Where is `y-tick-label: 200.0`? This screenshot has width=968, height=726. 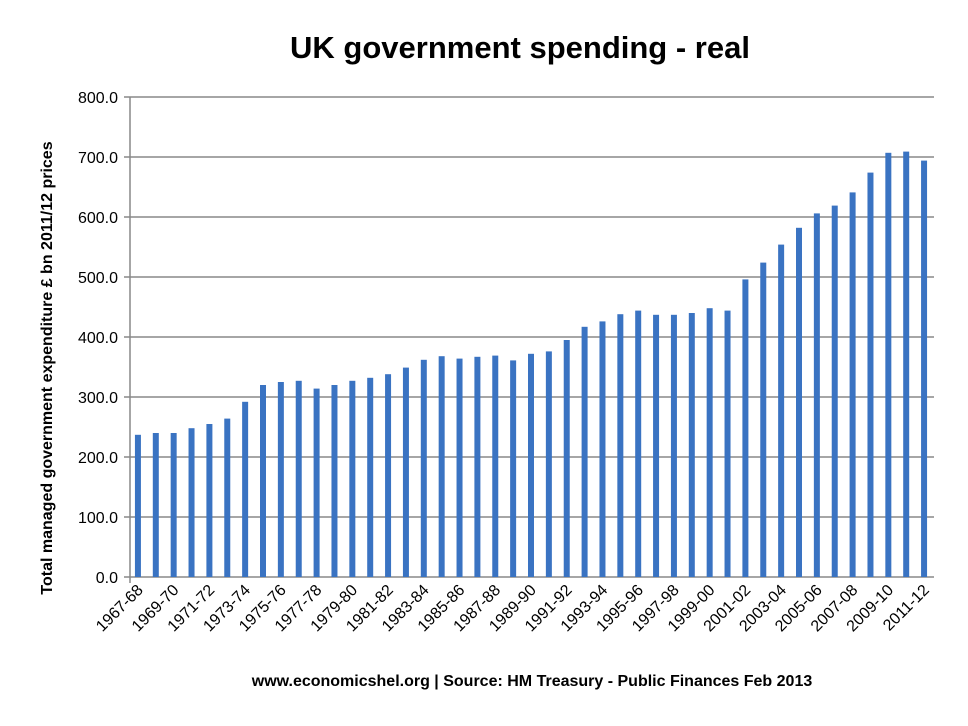
y-tick-label: 200.0 is located at coordinates (98, 458).